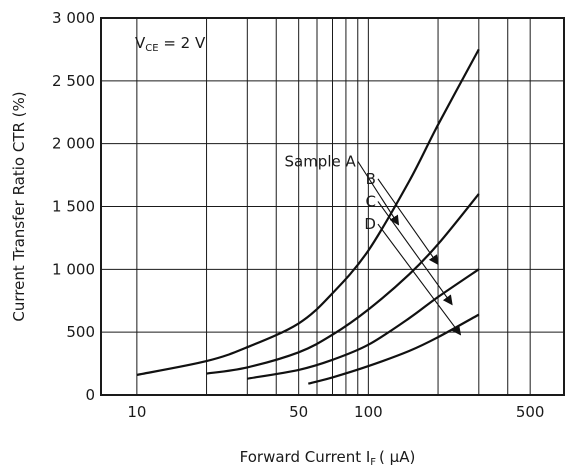  What do you see at coordinates (182, 43) in the screenshot?
I see `condition-rest: = 2 V` at bounding box center [182, 43].